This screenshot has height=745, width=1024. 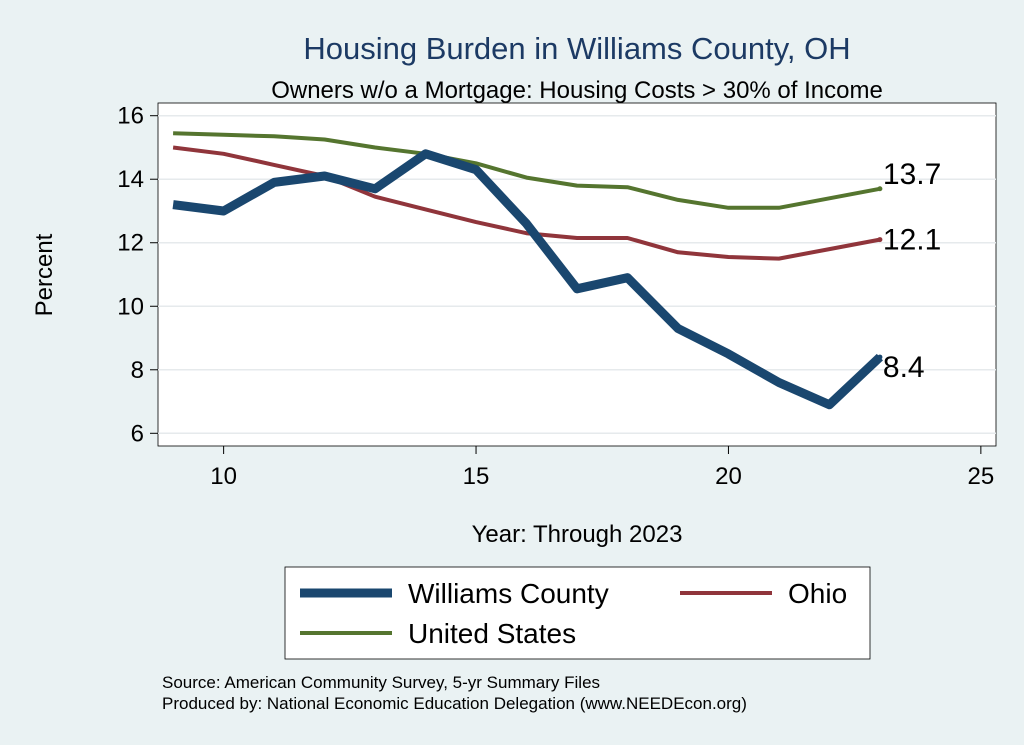 What do you see at coordinates (223, 476) in the screenshot?
I see `x-tick-label: 10` at bounding box center [223, 476].